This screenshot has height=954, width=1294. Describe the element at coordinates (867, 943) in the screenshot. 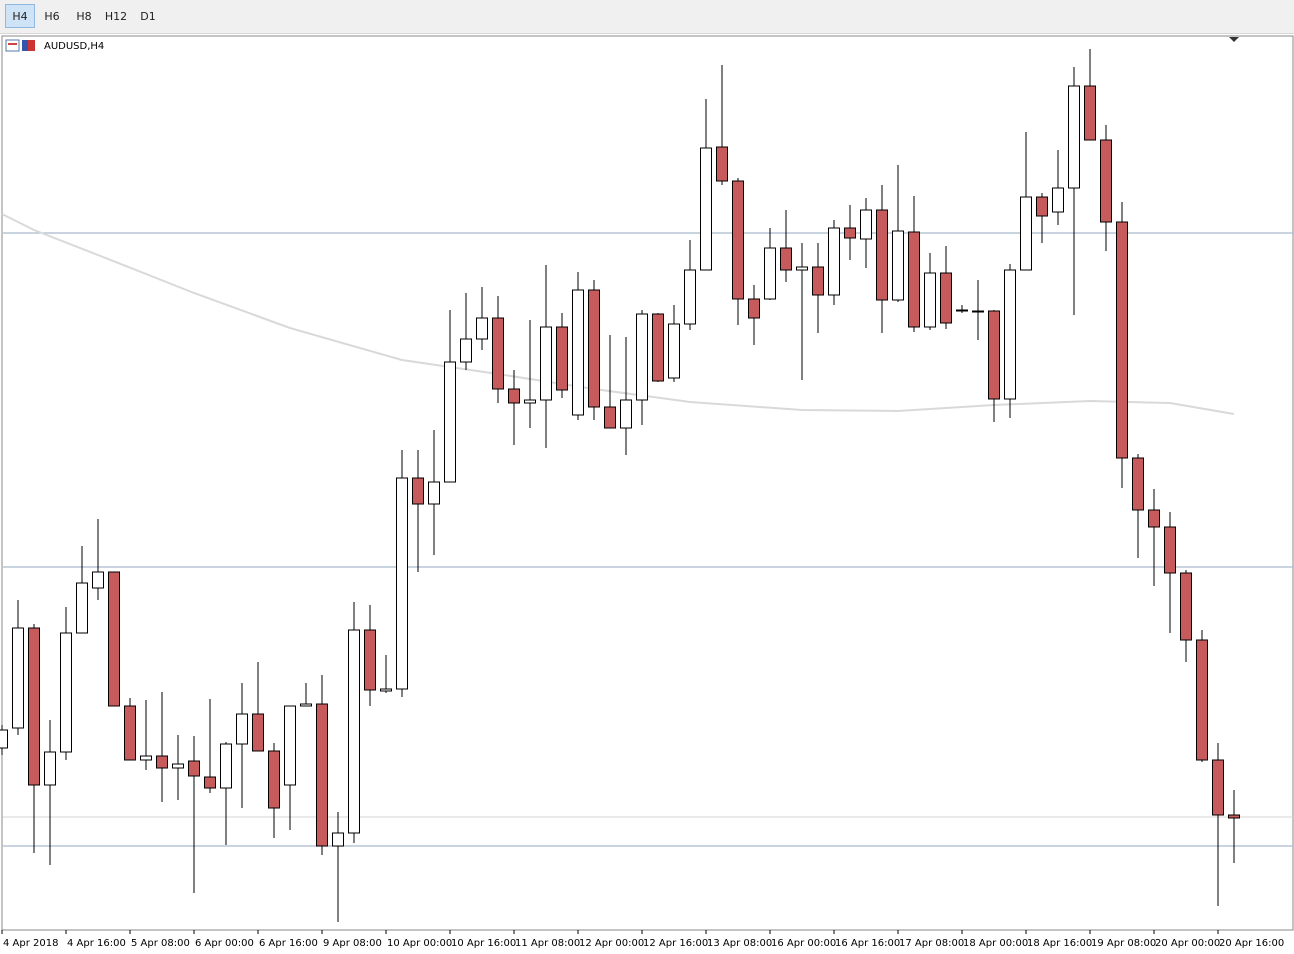

I see `x-tick-label: 16 Apr 16:00` at that location.